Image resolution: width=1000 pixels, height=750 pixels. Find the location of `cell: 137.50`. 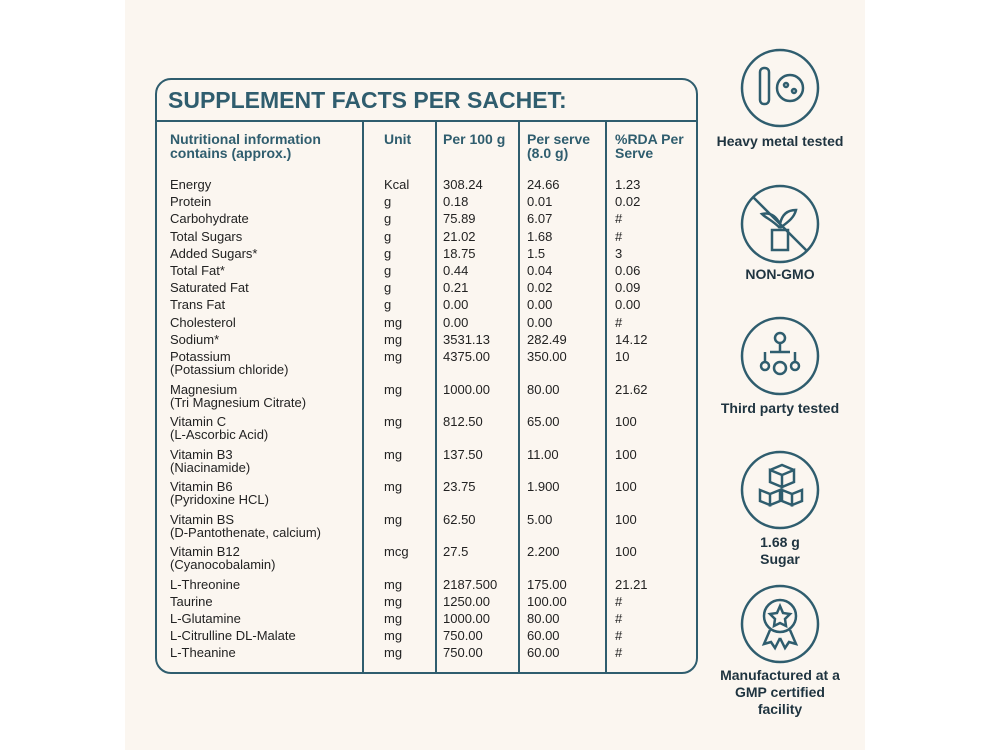

cell: 137.50 is located at coordinates (463, 454).